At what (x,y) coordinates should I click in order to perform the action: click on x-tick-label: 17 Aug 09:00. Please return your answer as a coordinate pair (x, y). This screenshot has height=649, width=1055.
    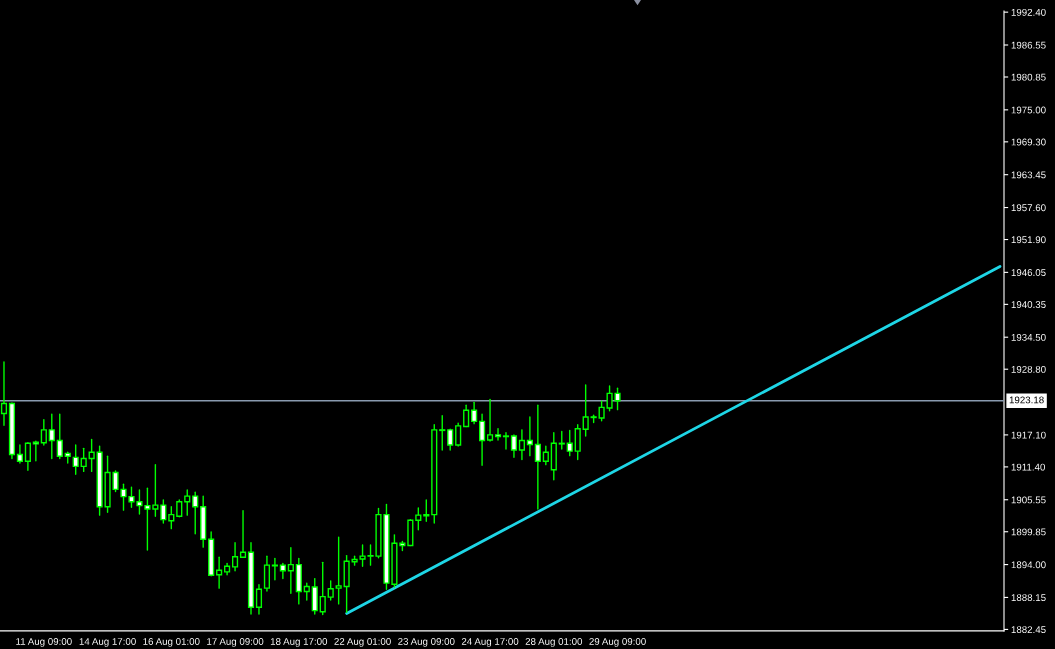
    Looking at the image, I should click on (235, 642).